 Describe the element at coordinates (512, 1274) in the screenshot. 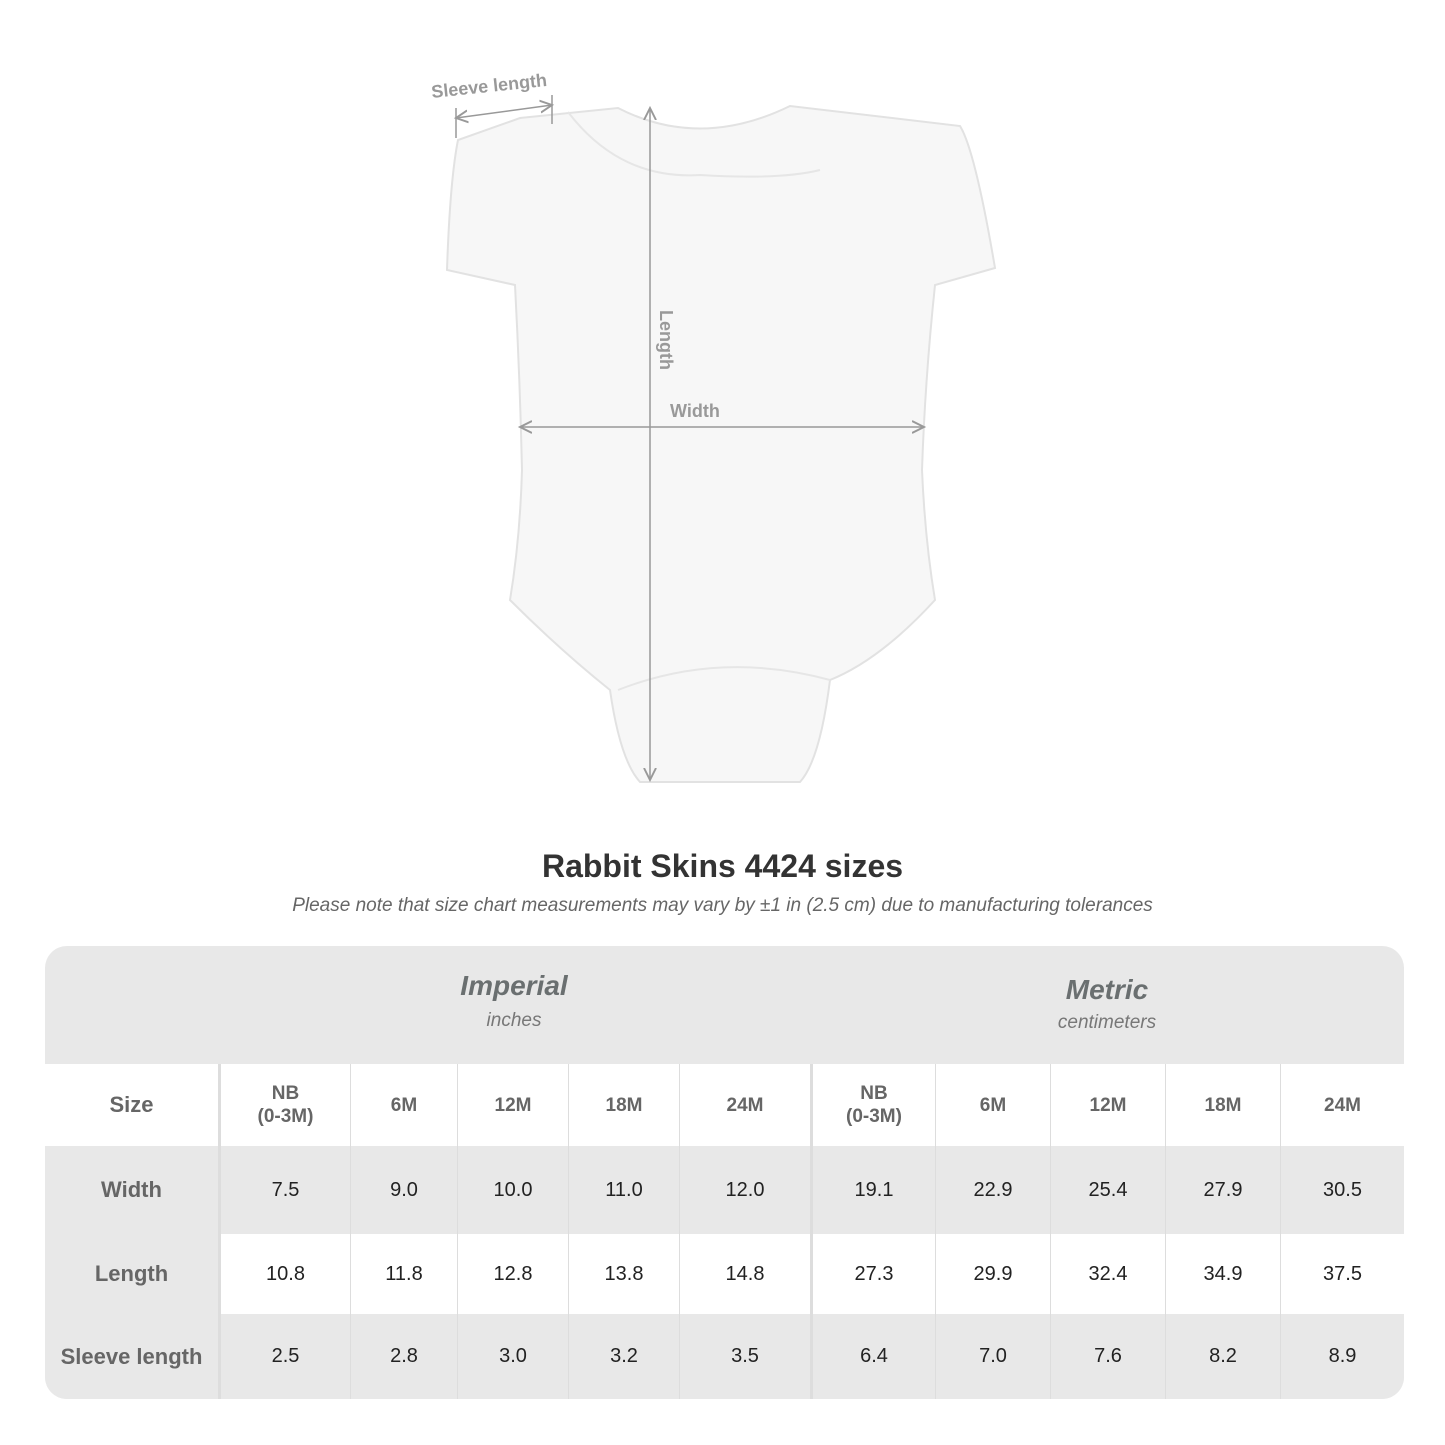

I see `table-cell: 12.8` at that location.